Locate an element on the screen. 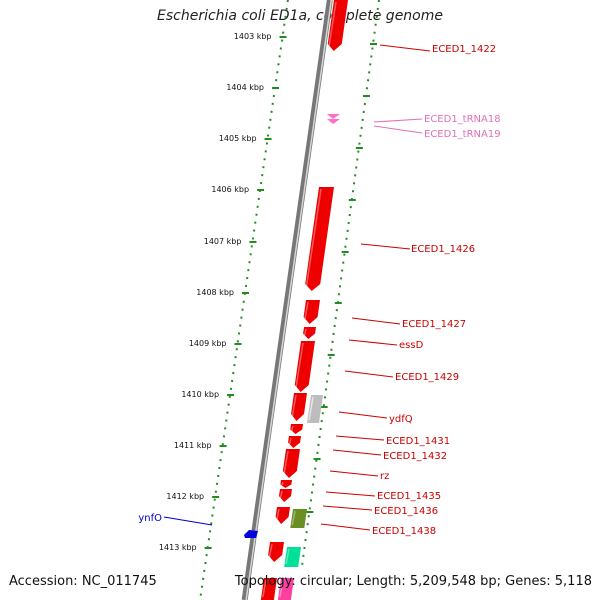 The width and height of the screenshot is (600, 600). ruler-tick-label: 1407 kbp is located at coordinates (223, 241).